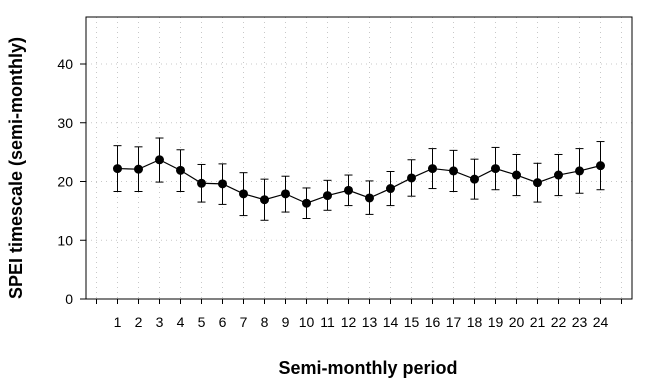 The image size is (646, 379). I want to click on data-points, so click(359, 181).